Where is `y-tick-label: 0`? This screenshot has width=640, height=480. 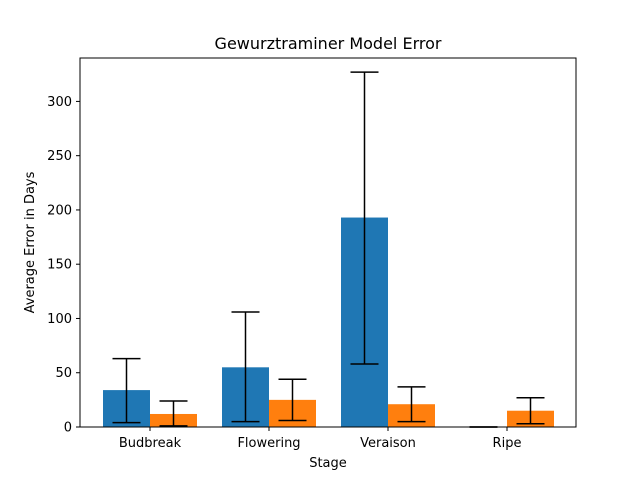 y-tick-label: 0 is located at coordinates (68, 428).